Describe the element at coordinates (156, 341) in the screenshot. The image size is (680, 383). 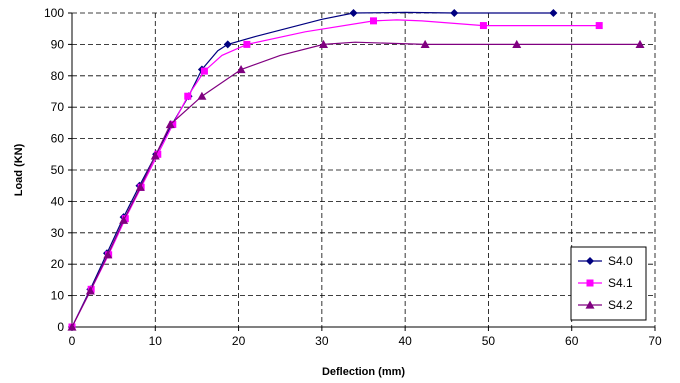
I see `x-tick-label: 10` at that location.